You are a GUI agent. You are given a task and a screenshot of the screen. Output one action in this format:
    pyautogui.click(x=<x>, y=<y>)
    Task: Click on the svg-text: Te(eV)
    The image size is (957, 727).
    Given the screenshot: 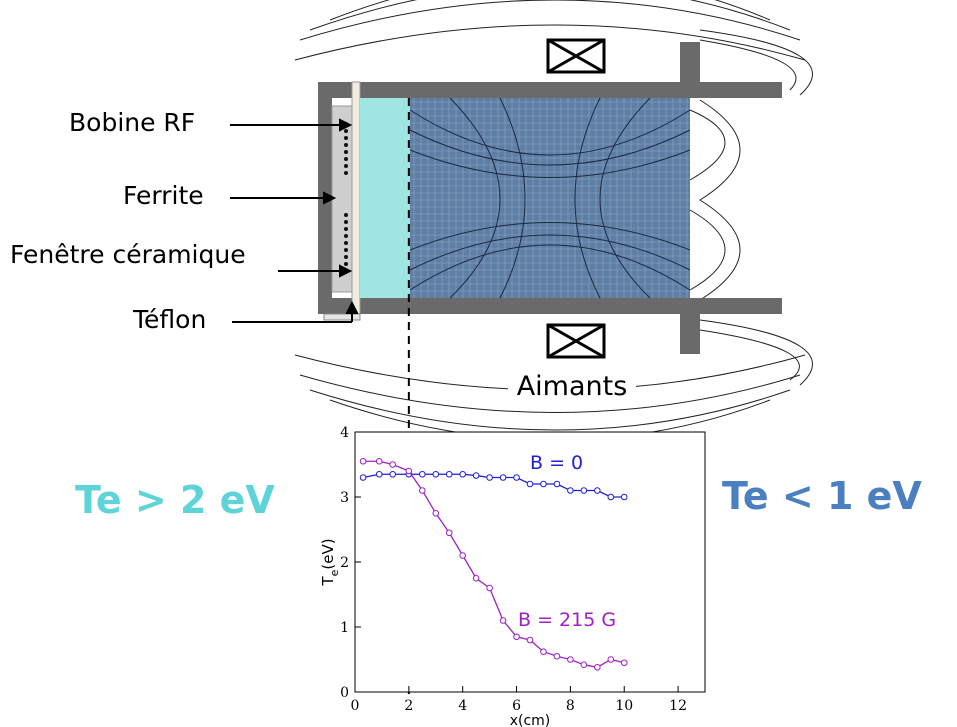 What is the action you would take?
    pyautogui.click(x=330, y=562)
    